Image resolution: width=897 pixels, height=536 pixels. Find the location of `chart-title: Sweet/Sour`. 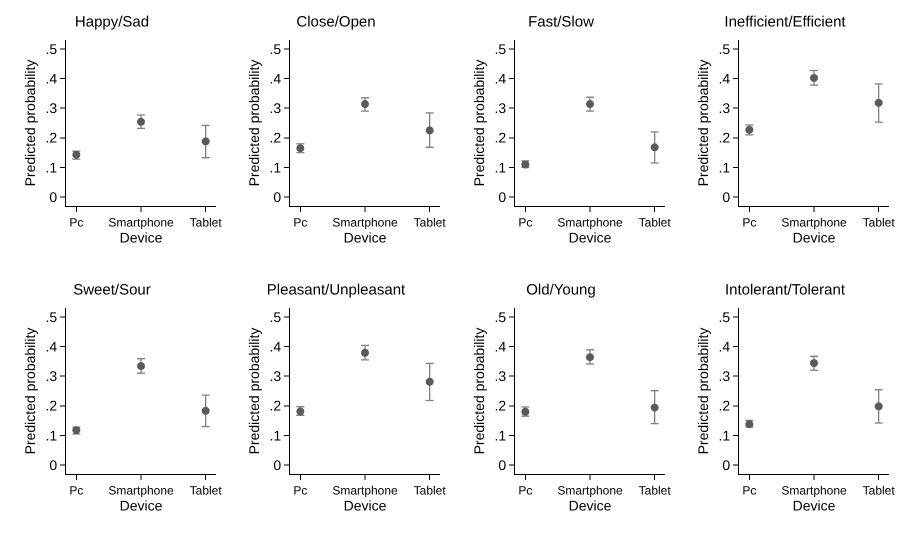

chart-title: Sweet/Sour is located at coordinates (112, 290).